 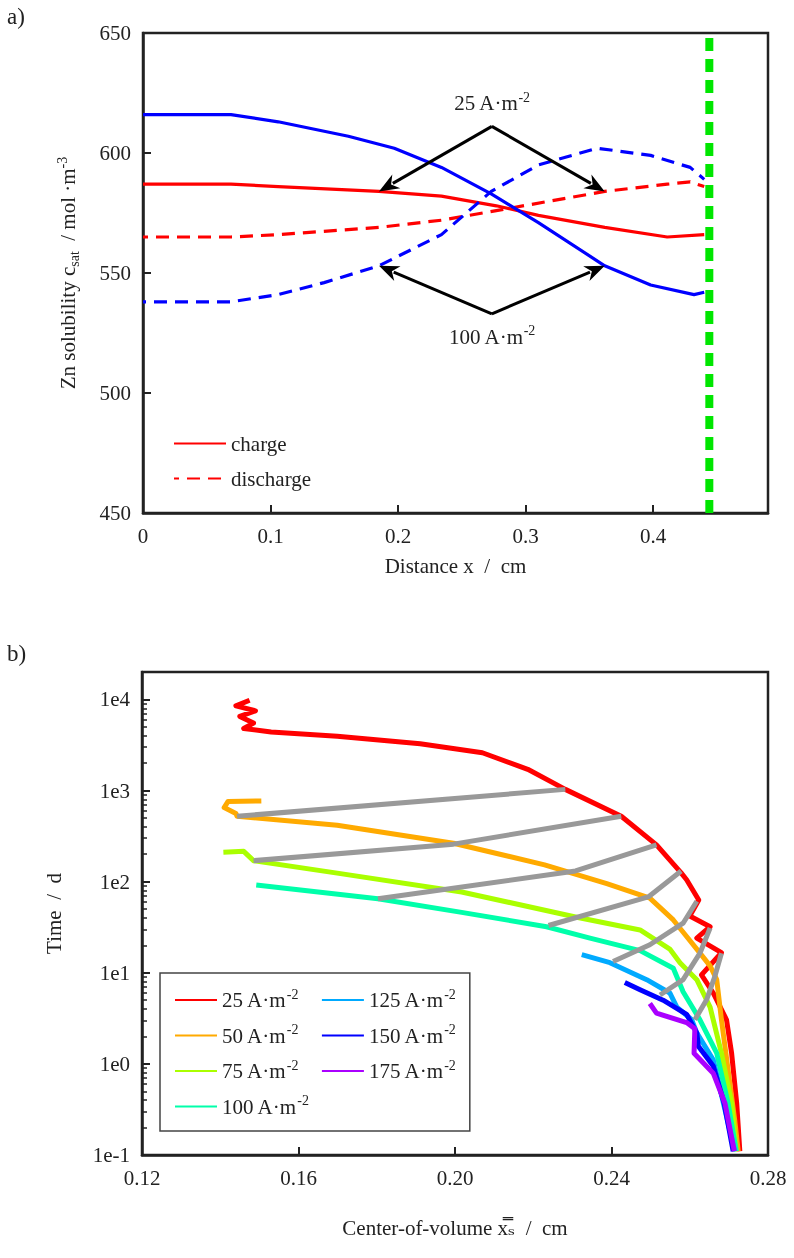 I want to click on x-tick-label: 0.20, so click(x=455, y=1177).